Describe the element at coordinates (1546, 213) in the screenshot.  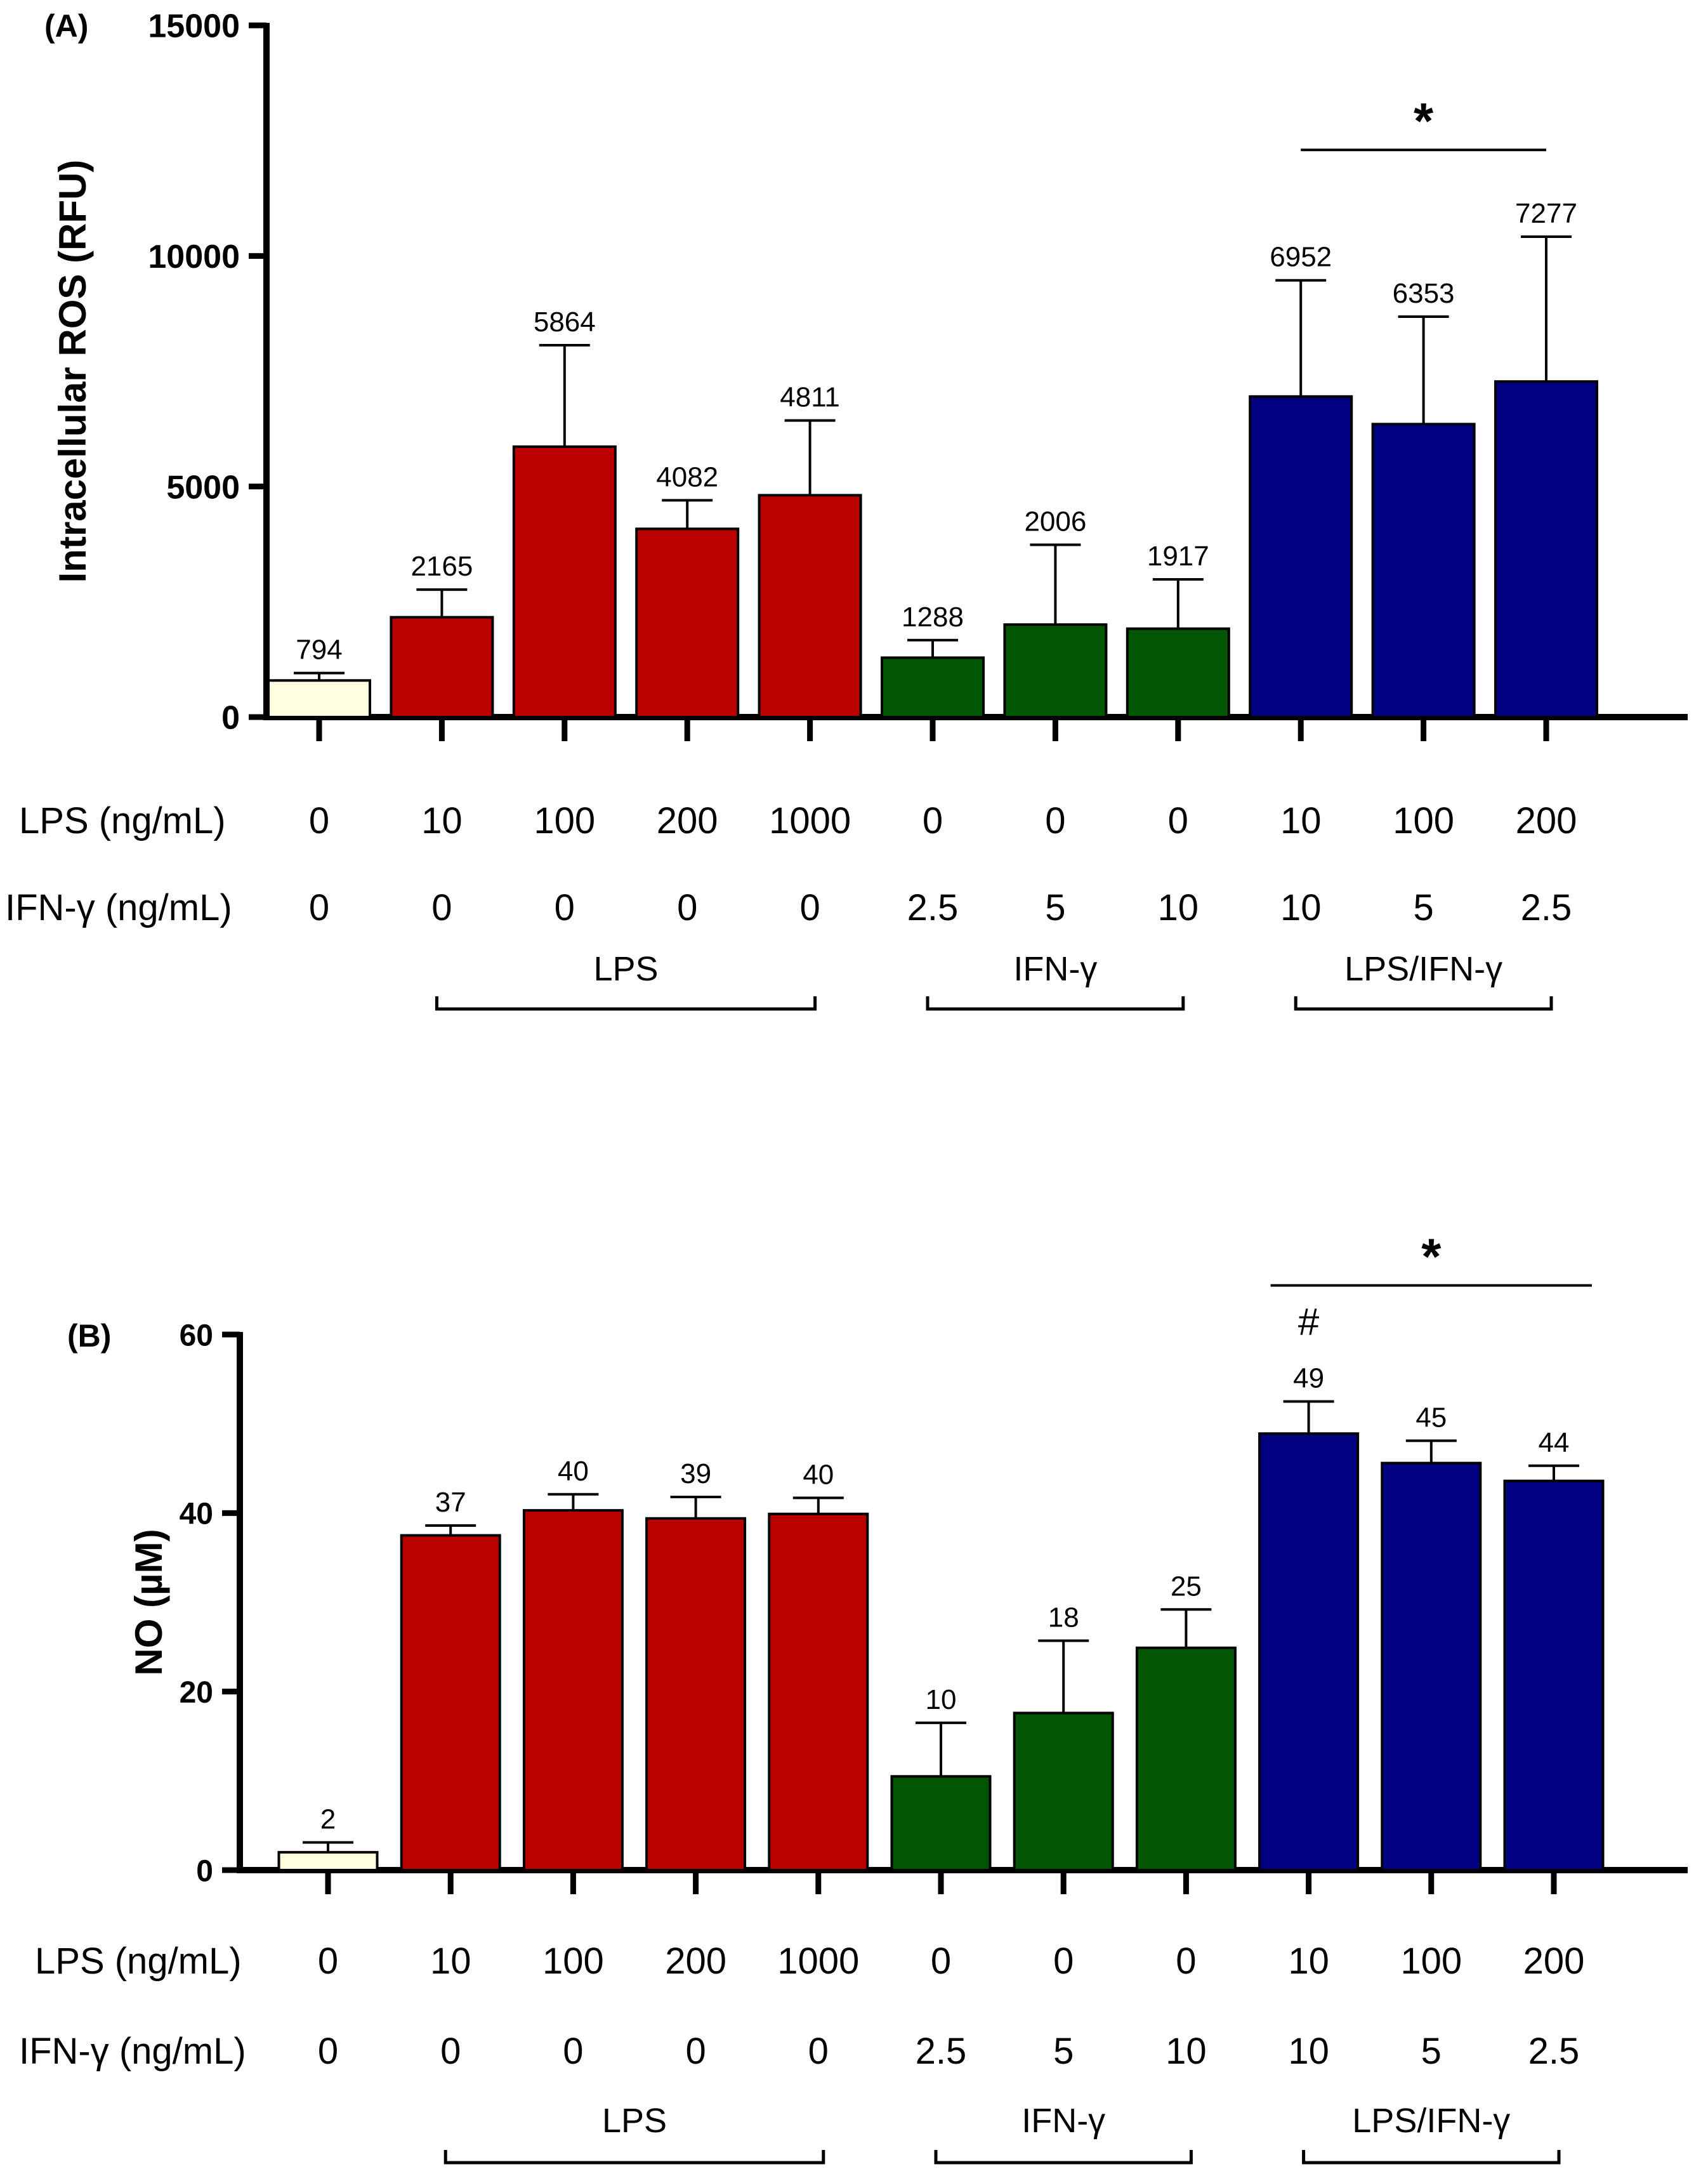
I see `value-label: 7277` at that location.